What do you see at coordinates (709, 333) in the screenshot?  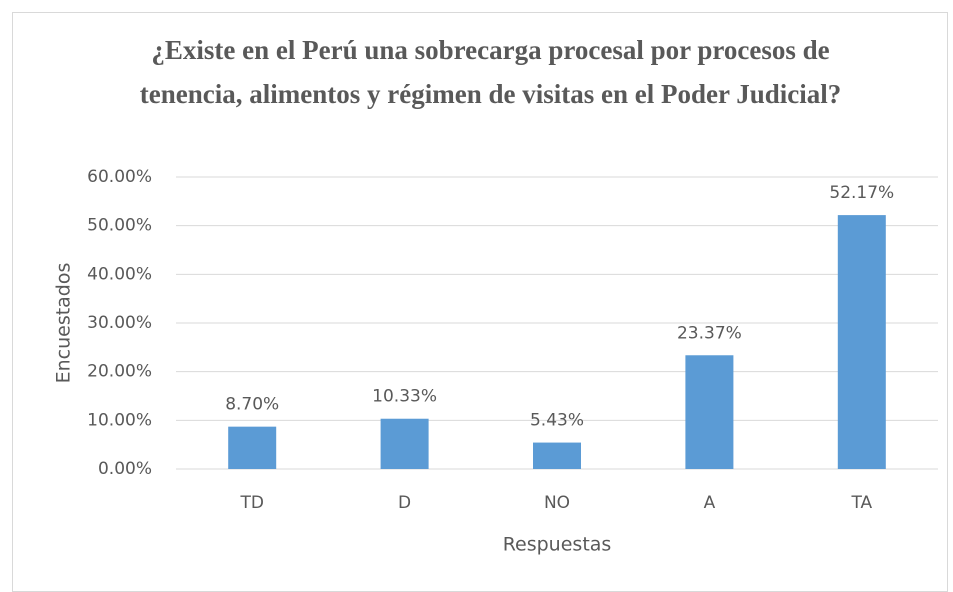 I see `data-label: 23.37%` at bounding box center [709, 333].